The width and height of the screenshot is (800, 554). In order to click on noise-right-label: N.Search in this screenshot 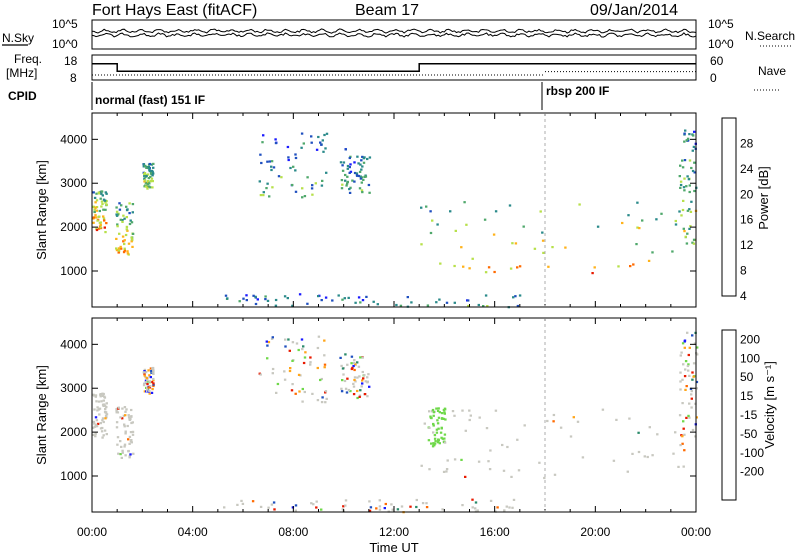, I will do `click(770, 36)`.